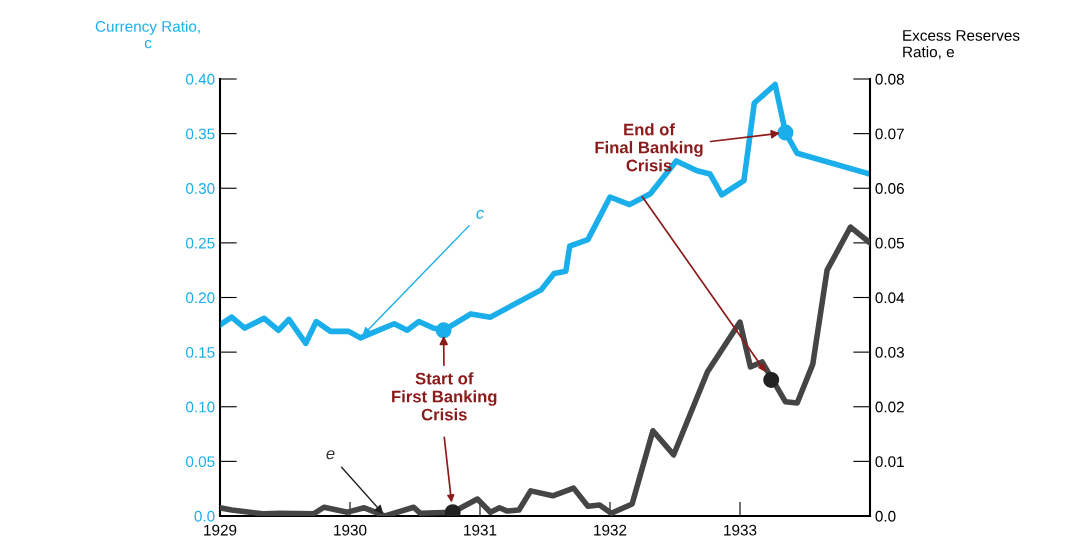 The height and width of the screenshot is (558, 1087). Describe the element at coordinates (649, 147) in the screenshot. I see `annotation: End of Final Banking Crisis` at that location.